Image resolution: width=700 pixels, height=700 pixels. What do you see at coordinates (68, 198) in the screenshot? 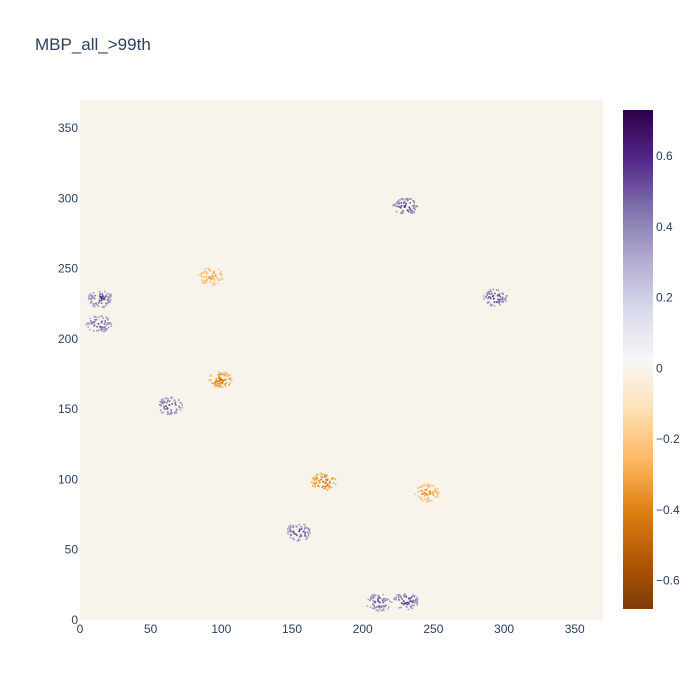
I see `y-tick-label: 300` at bounding box center [68, 198].